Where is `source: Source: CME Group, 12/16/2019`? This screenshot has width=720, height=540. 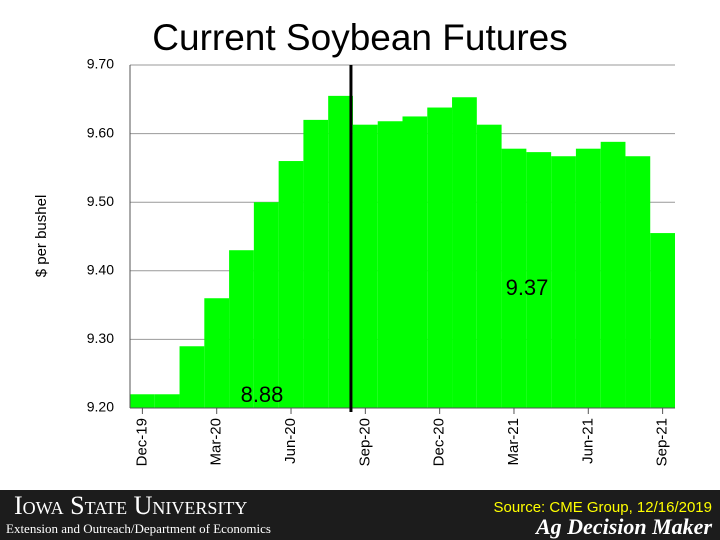
source: Source: CME Group, 12/16/2019 is located at coordinates (603, 507).